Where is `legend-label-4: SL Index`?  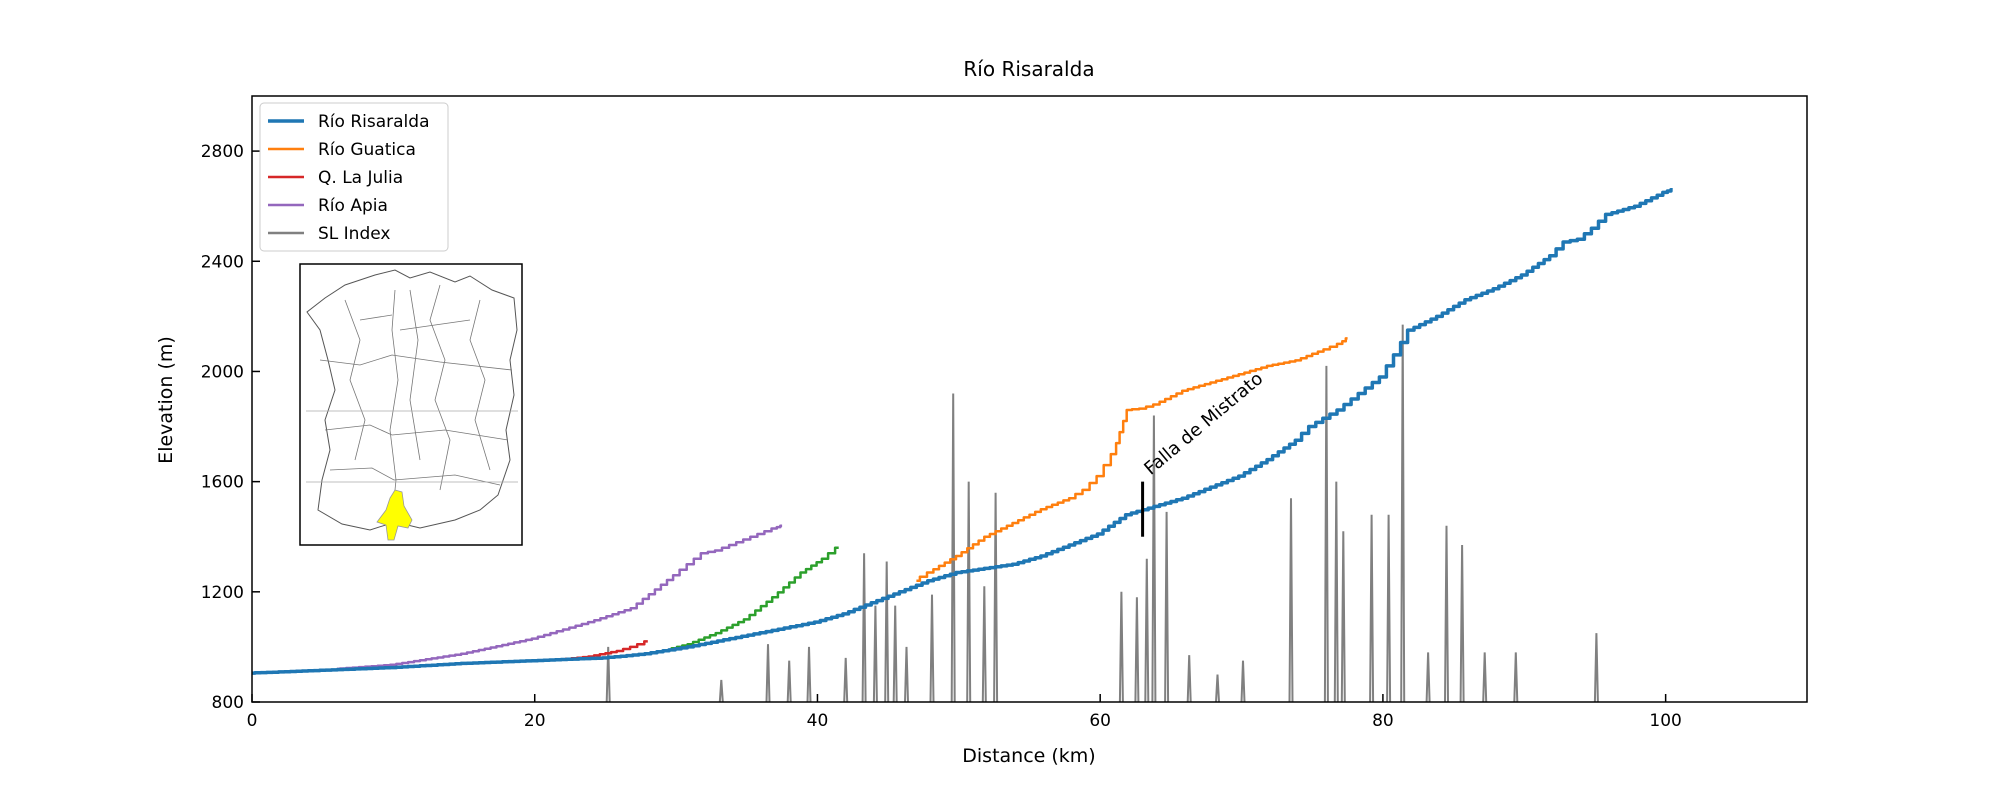
legend-label-4: SL Index is located at coordinates (354, 234).